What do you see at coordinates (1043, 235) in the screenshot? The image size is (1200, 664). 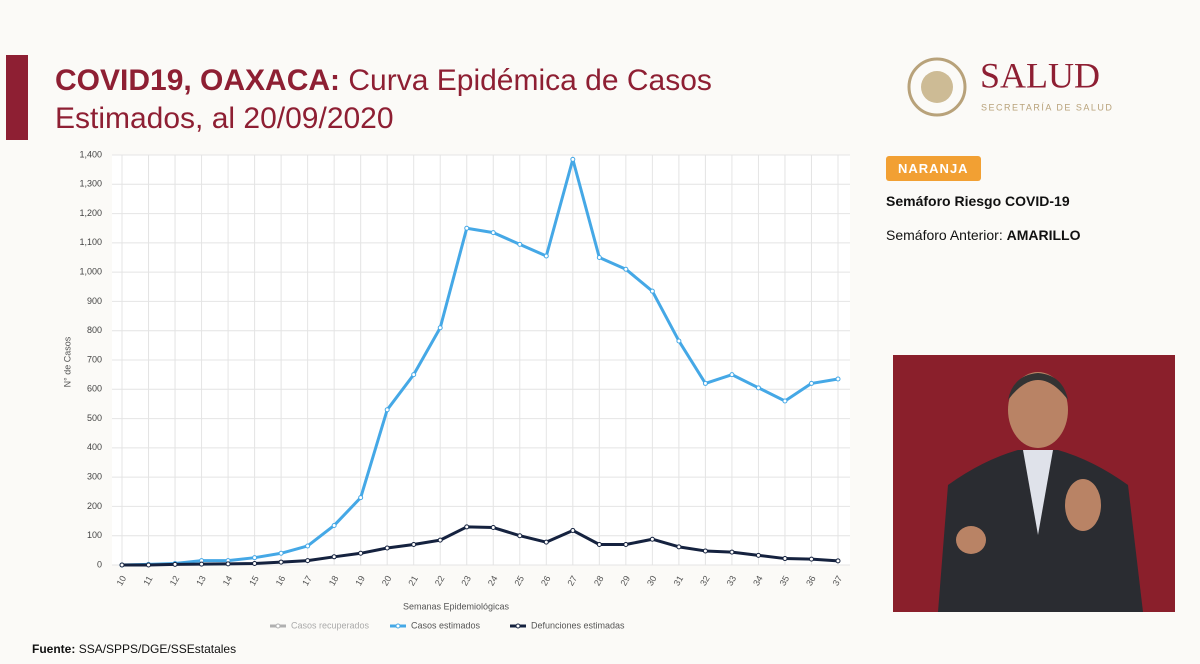 I see `previous-value: AMARILLO` at bounding box center [1043, 235].